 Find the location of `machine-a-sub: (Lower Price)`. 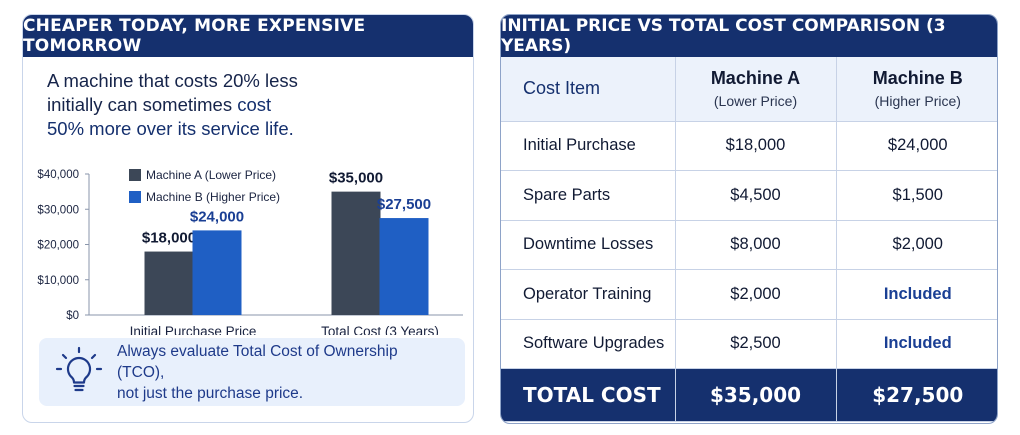

machine-a-sub: (Lower Price) is located at coordinates (755, 101).